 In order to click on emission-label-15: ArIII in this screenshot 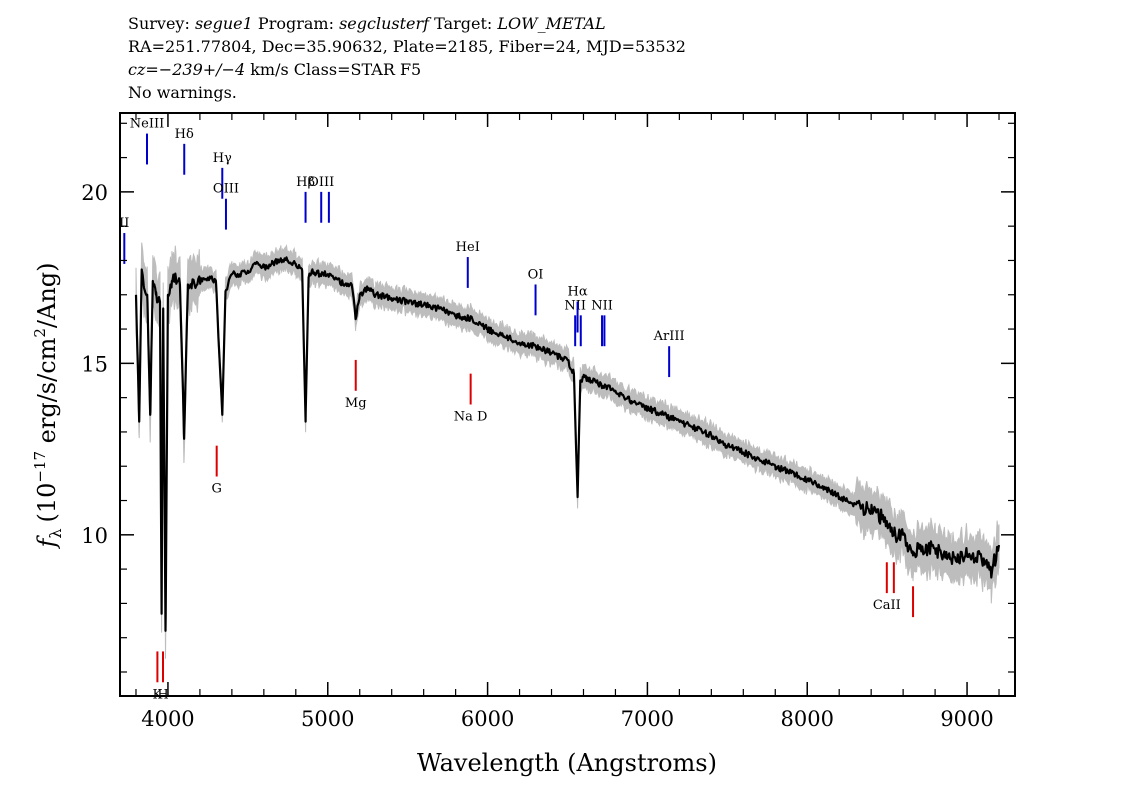, I will do `click(669, 336)`.